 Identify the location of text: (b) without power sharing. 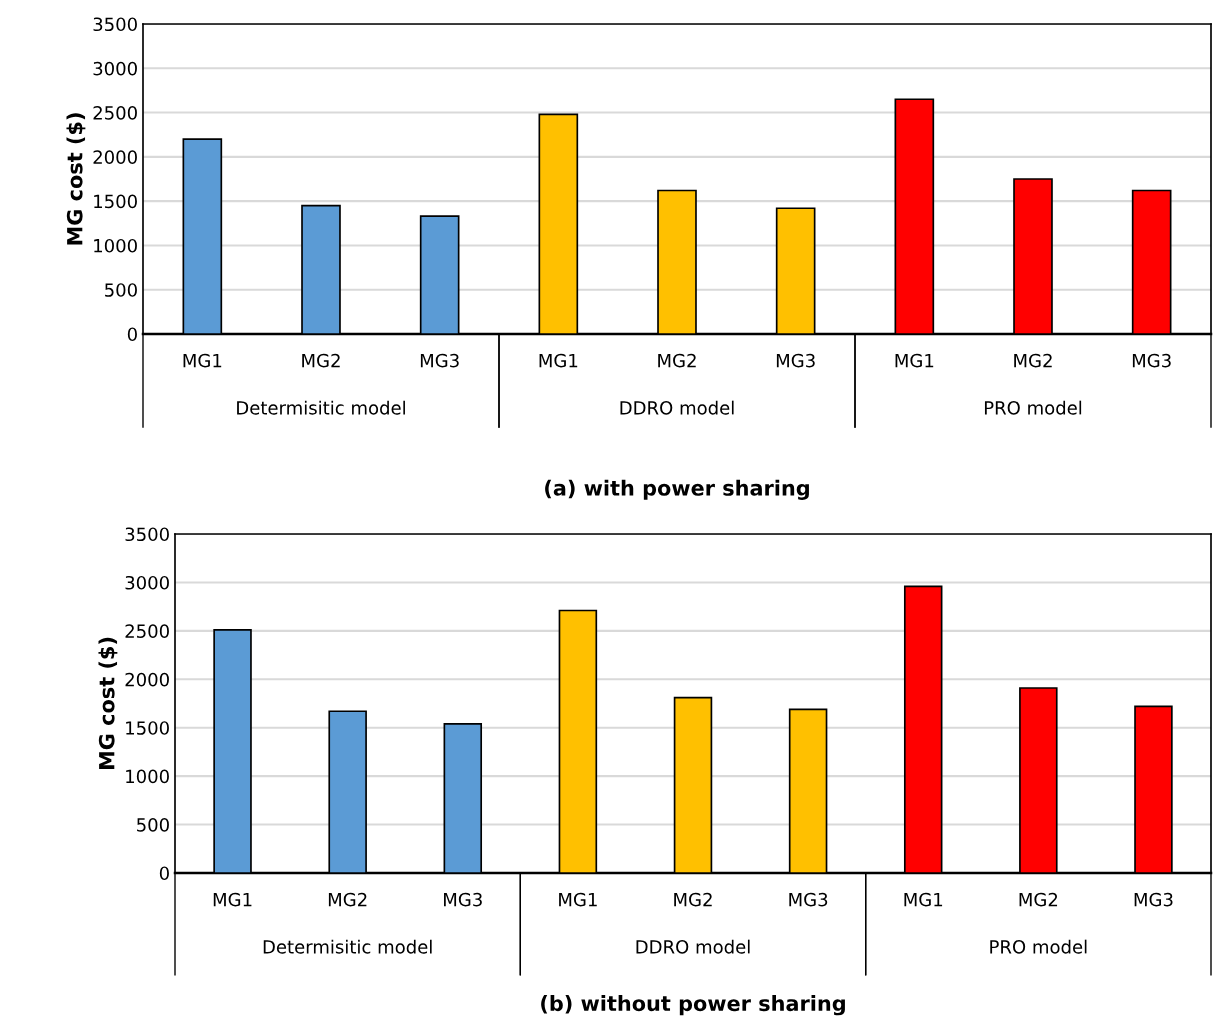
(693, 1005).